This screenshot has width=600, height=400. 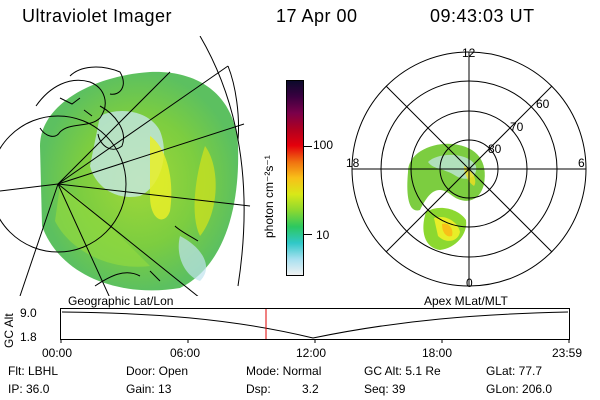 I want to click on colorbar, so click(x=295, y=178).